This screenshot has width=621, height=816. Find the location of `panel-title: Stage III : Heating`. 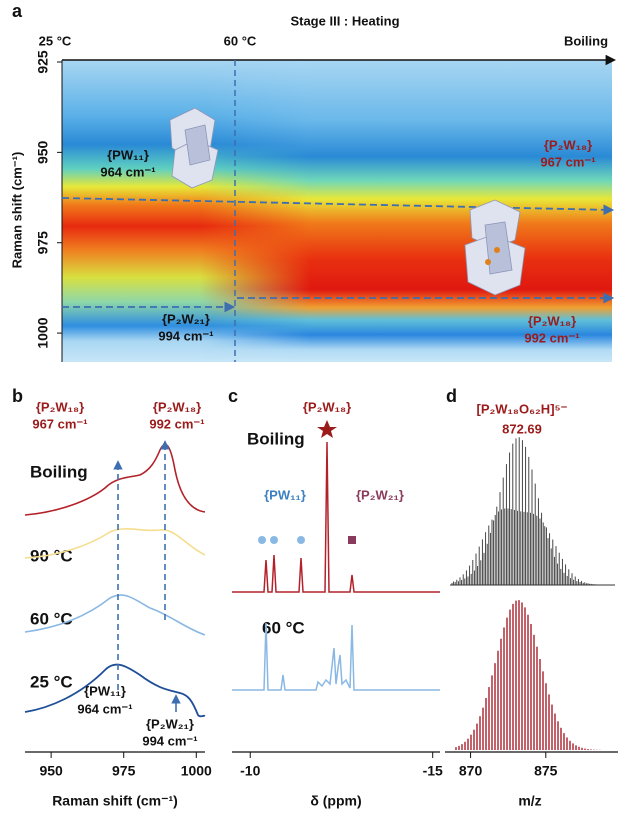

panel-title: Stage III : Heating is located at coordinates (344, 20).